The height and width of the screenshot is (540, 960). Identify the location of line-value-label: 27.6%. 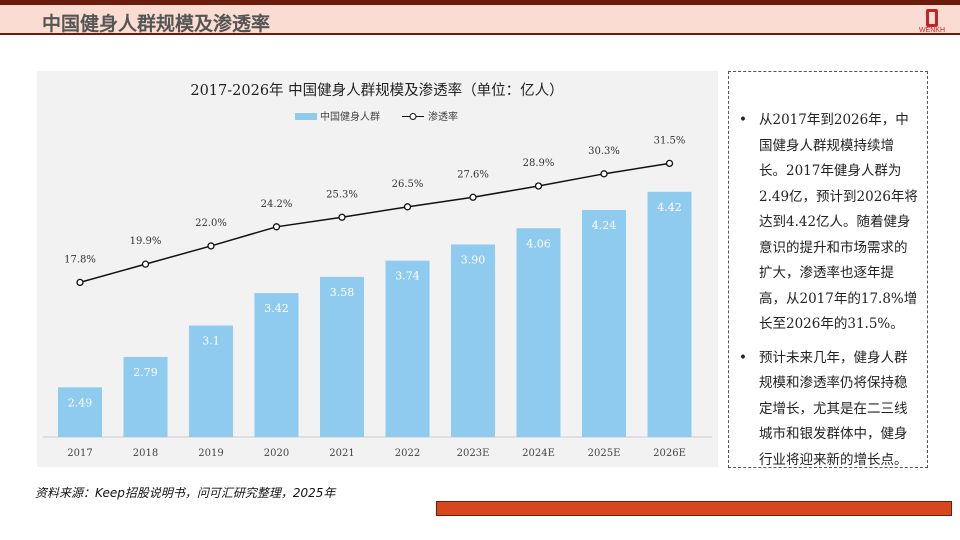
(473, 174).